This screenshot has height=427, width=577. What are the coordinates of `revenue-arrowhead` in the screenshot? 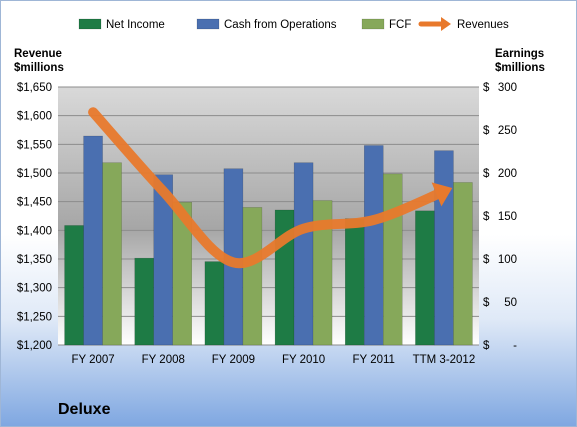 It's located at (442, 194).